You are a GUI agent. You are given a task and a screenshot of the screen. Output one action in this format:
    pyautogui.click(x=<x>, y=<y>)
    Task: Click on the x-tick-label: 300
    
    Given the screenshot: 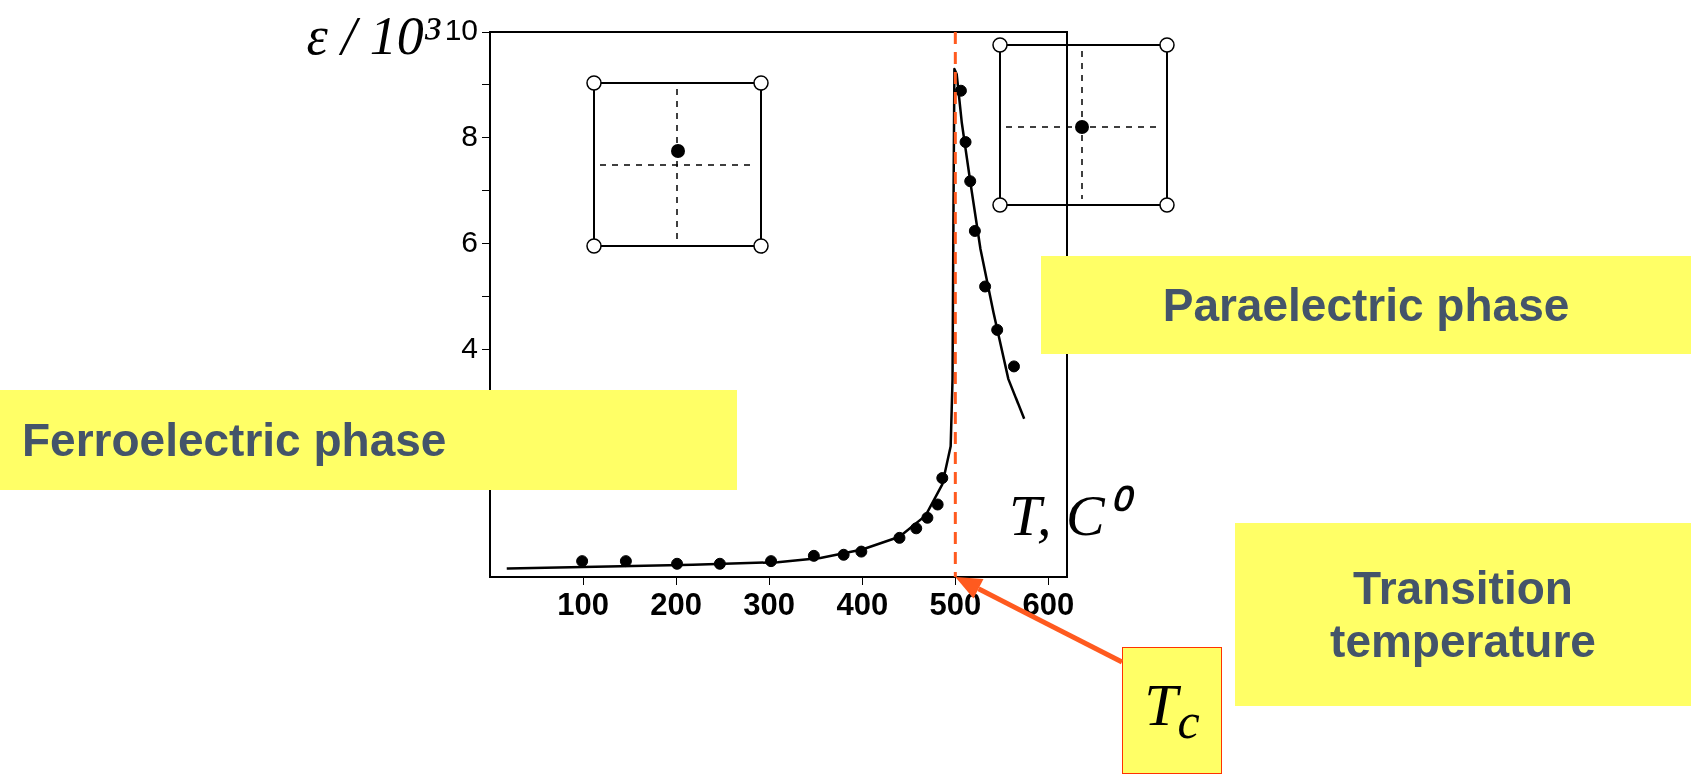 What is the action you would take?
    pyautogui.click(x=769, y=605)
    